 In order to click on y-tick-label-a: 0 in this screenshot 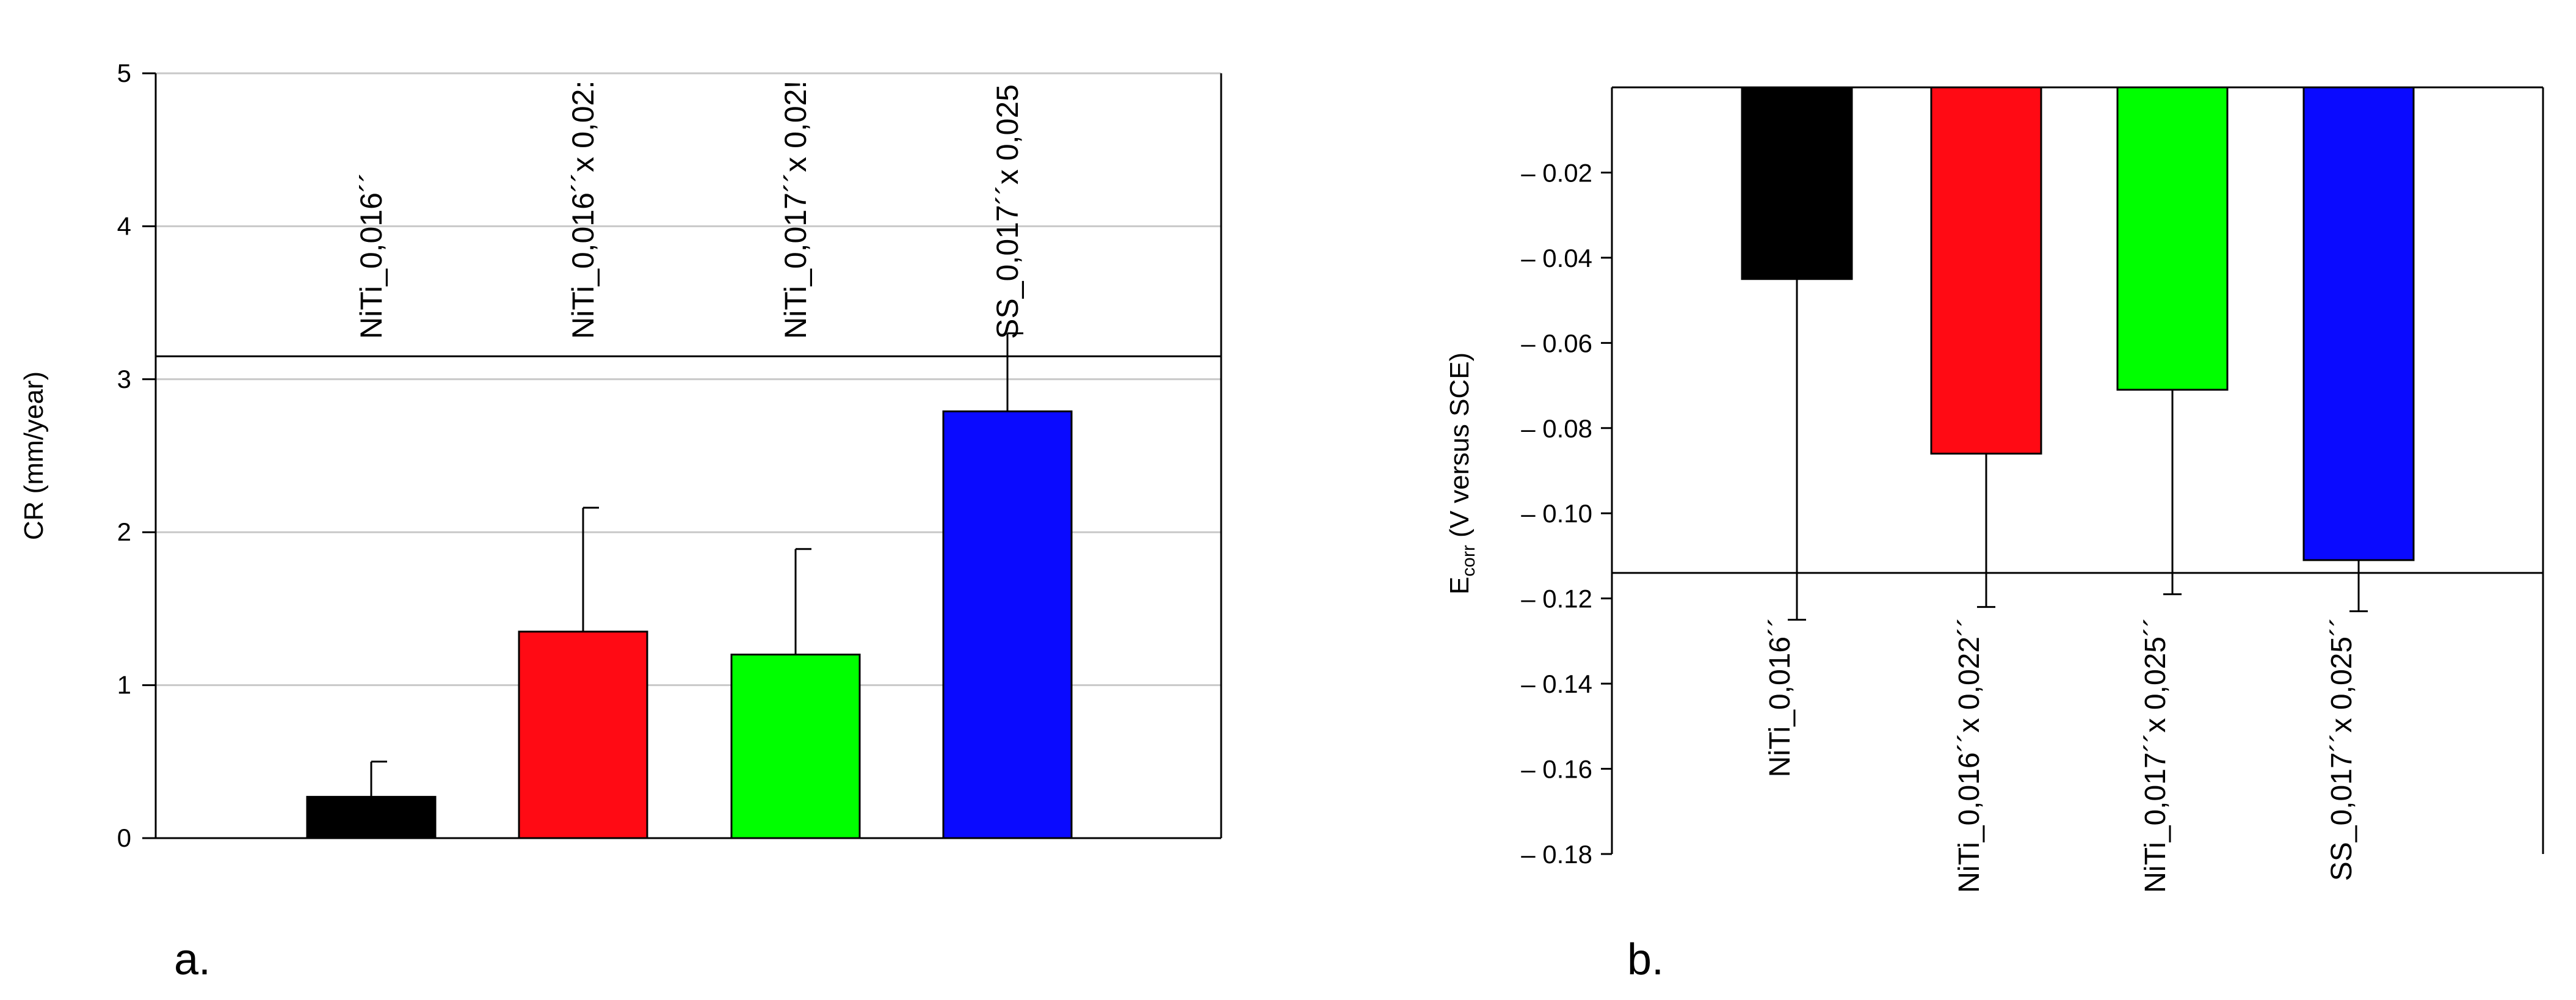, I will do `click(124, 837)`.